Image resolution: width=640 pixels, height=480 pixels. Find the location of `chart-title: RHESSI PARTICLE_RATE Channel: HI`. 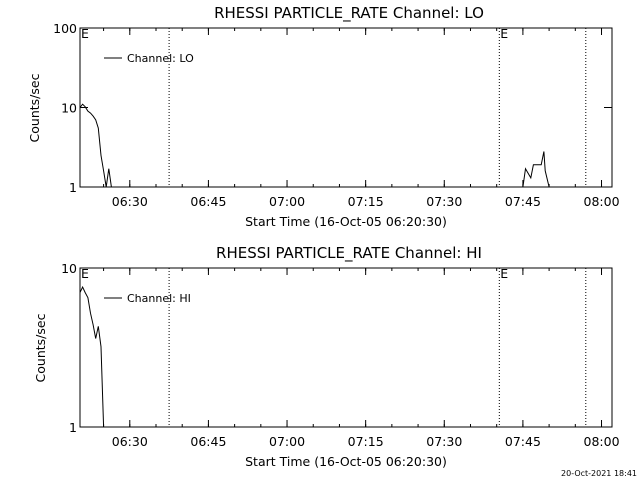

chart-title: RHESSI PARTICLE_RATE Channel: HI is located at coordinates (349, 253).